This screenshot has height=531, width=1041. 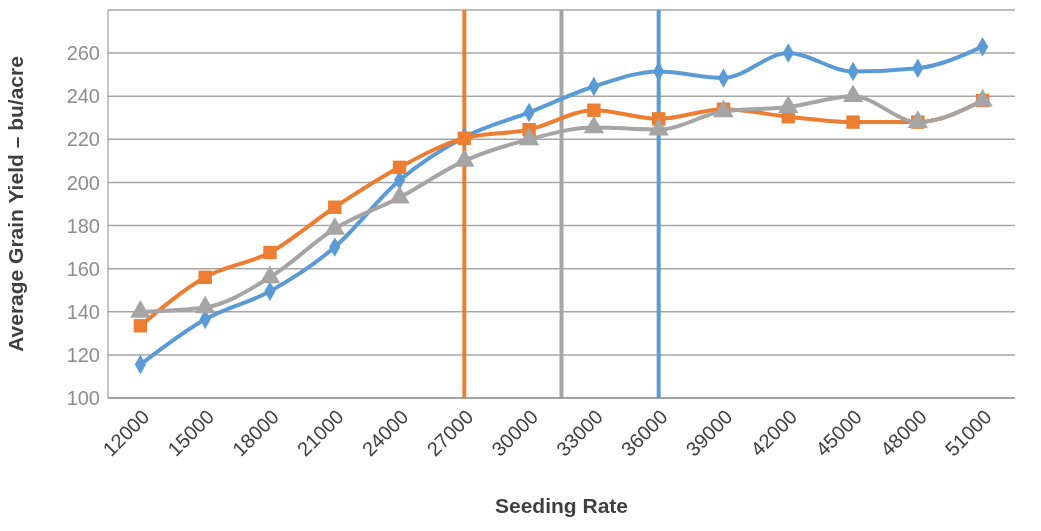 I want to click on y-tick-label: 220, so click(x=83, y=139).